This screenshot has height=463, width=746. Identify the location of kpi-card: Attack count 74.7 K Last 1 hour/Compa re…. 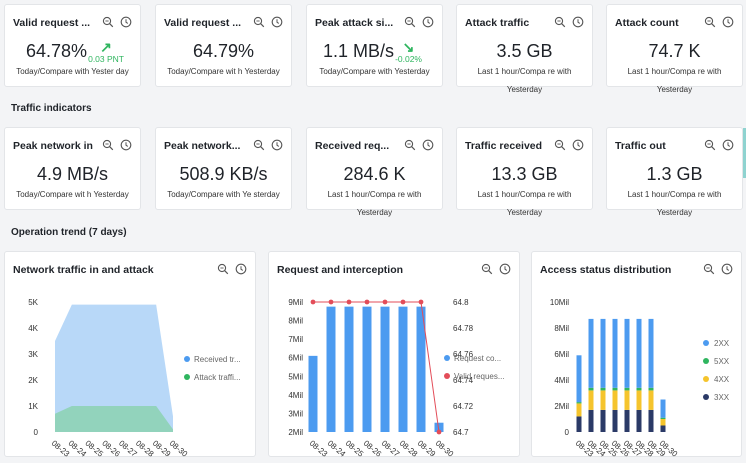
(674, 49).